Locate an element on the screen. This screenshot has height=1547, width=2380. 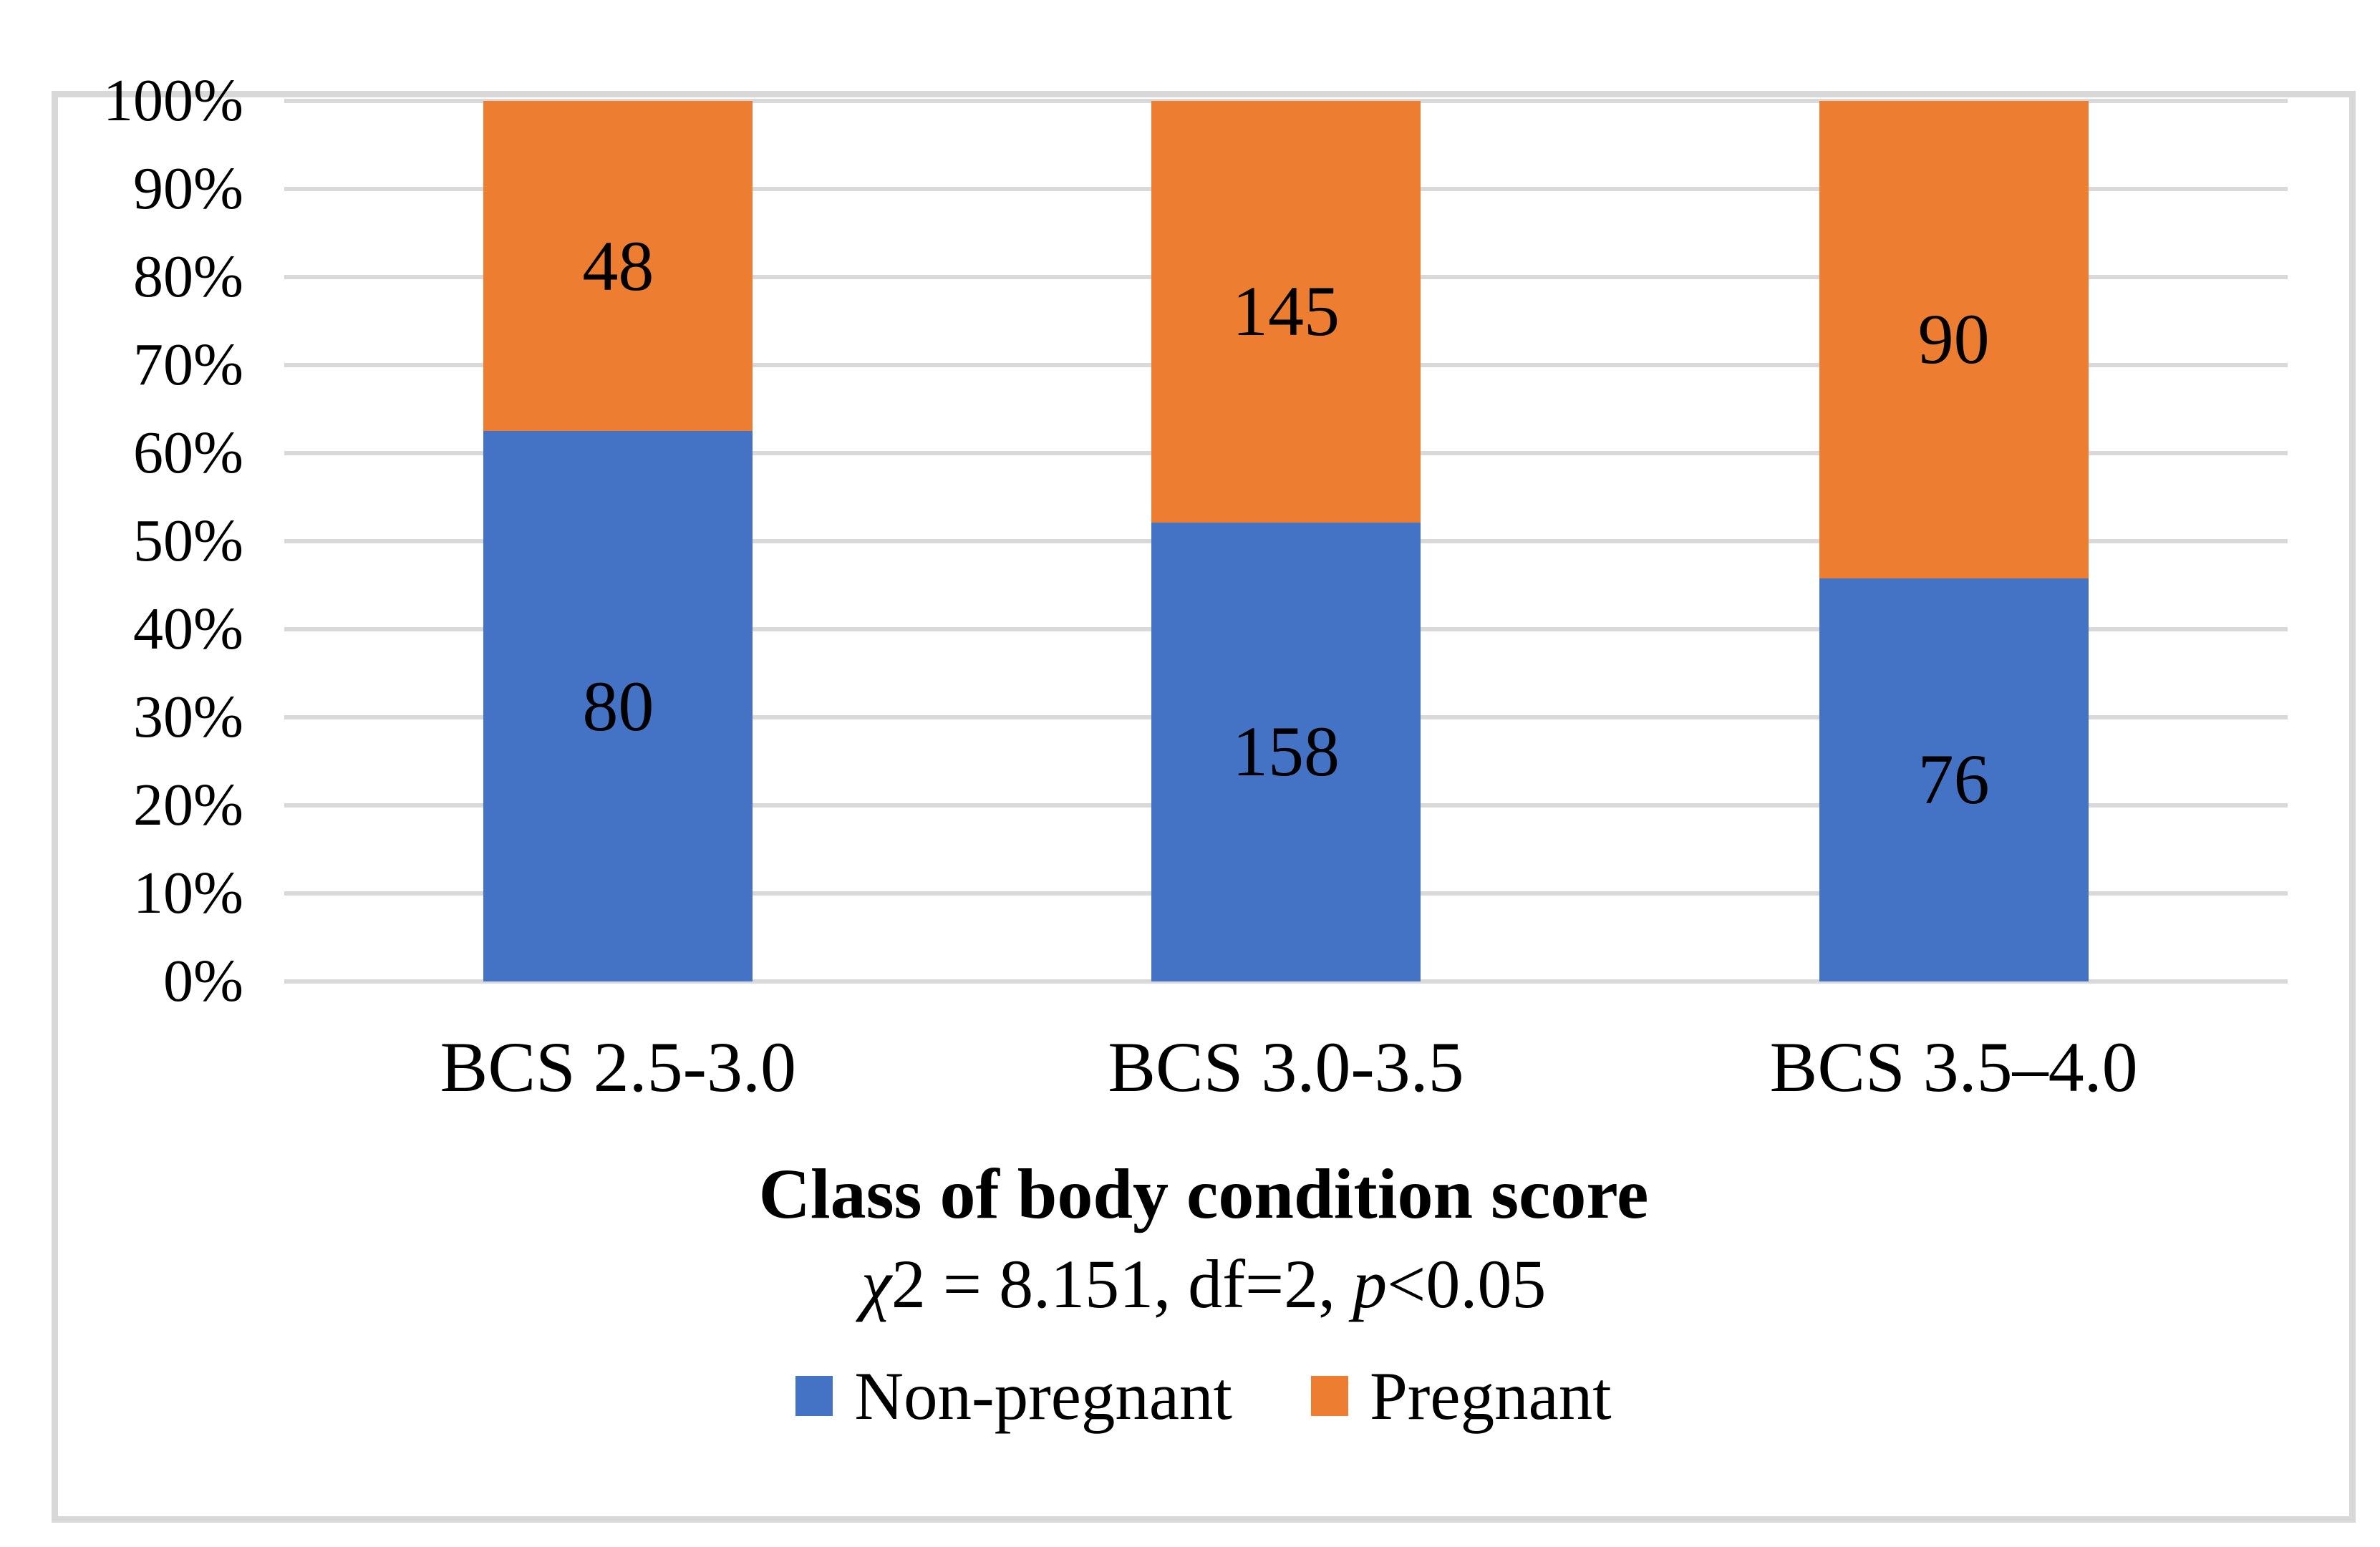
stat-note-value: 2 = 8.151, df=2, is located at coordinates (1122, 1284).